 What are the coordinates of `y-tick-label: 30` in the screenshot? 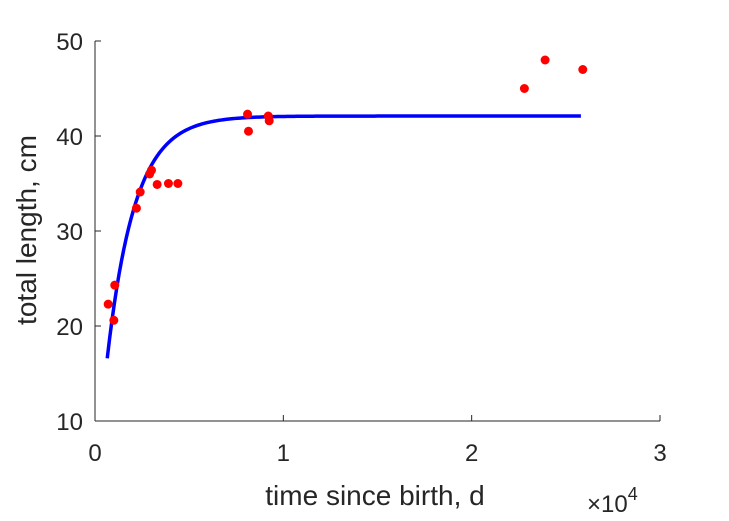 It's located at (69, 232).